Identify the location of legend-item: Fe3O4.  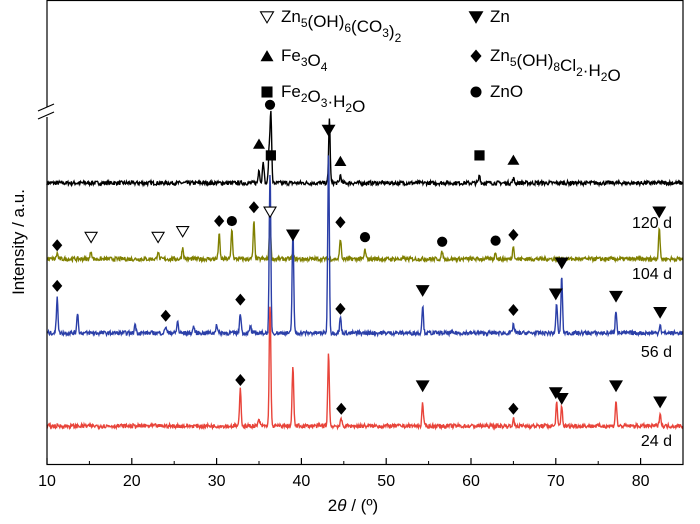
(294, 60).